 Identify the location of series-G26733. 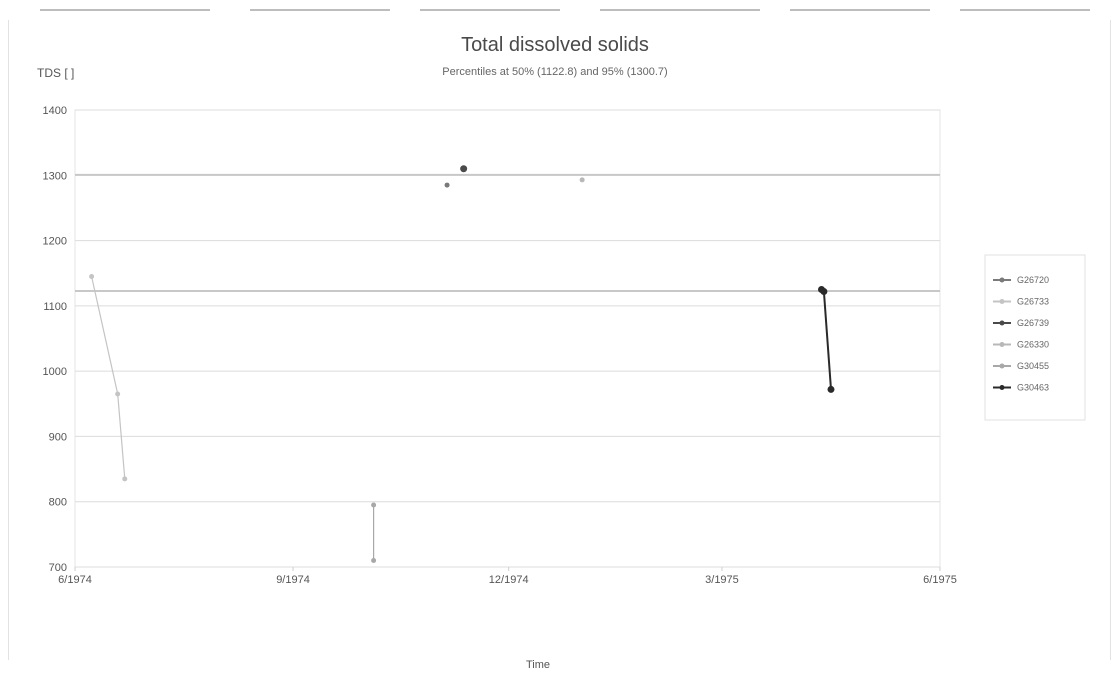
(108, 377).